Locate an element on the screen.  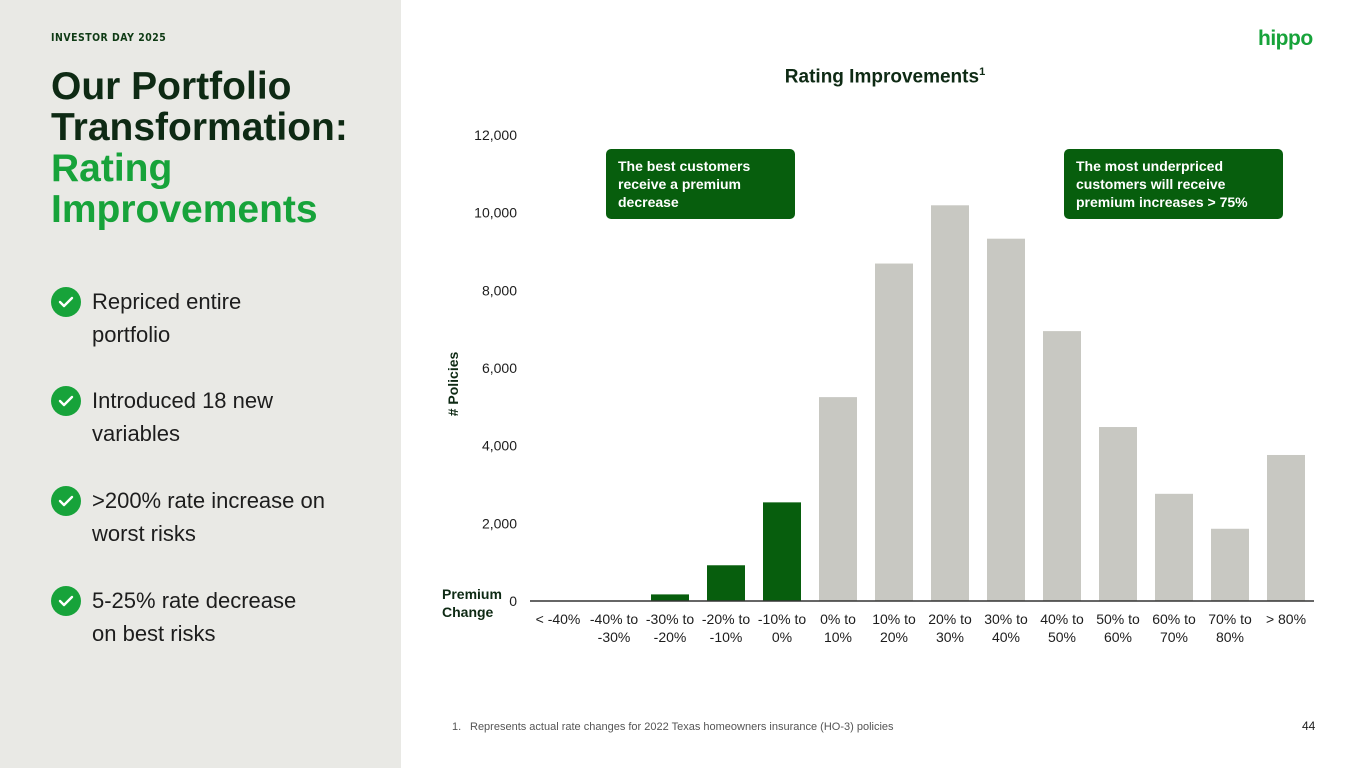
callout-line: receive a premium is located at coordinates (679, 184).